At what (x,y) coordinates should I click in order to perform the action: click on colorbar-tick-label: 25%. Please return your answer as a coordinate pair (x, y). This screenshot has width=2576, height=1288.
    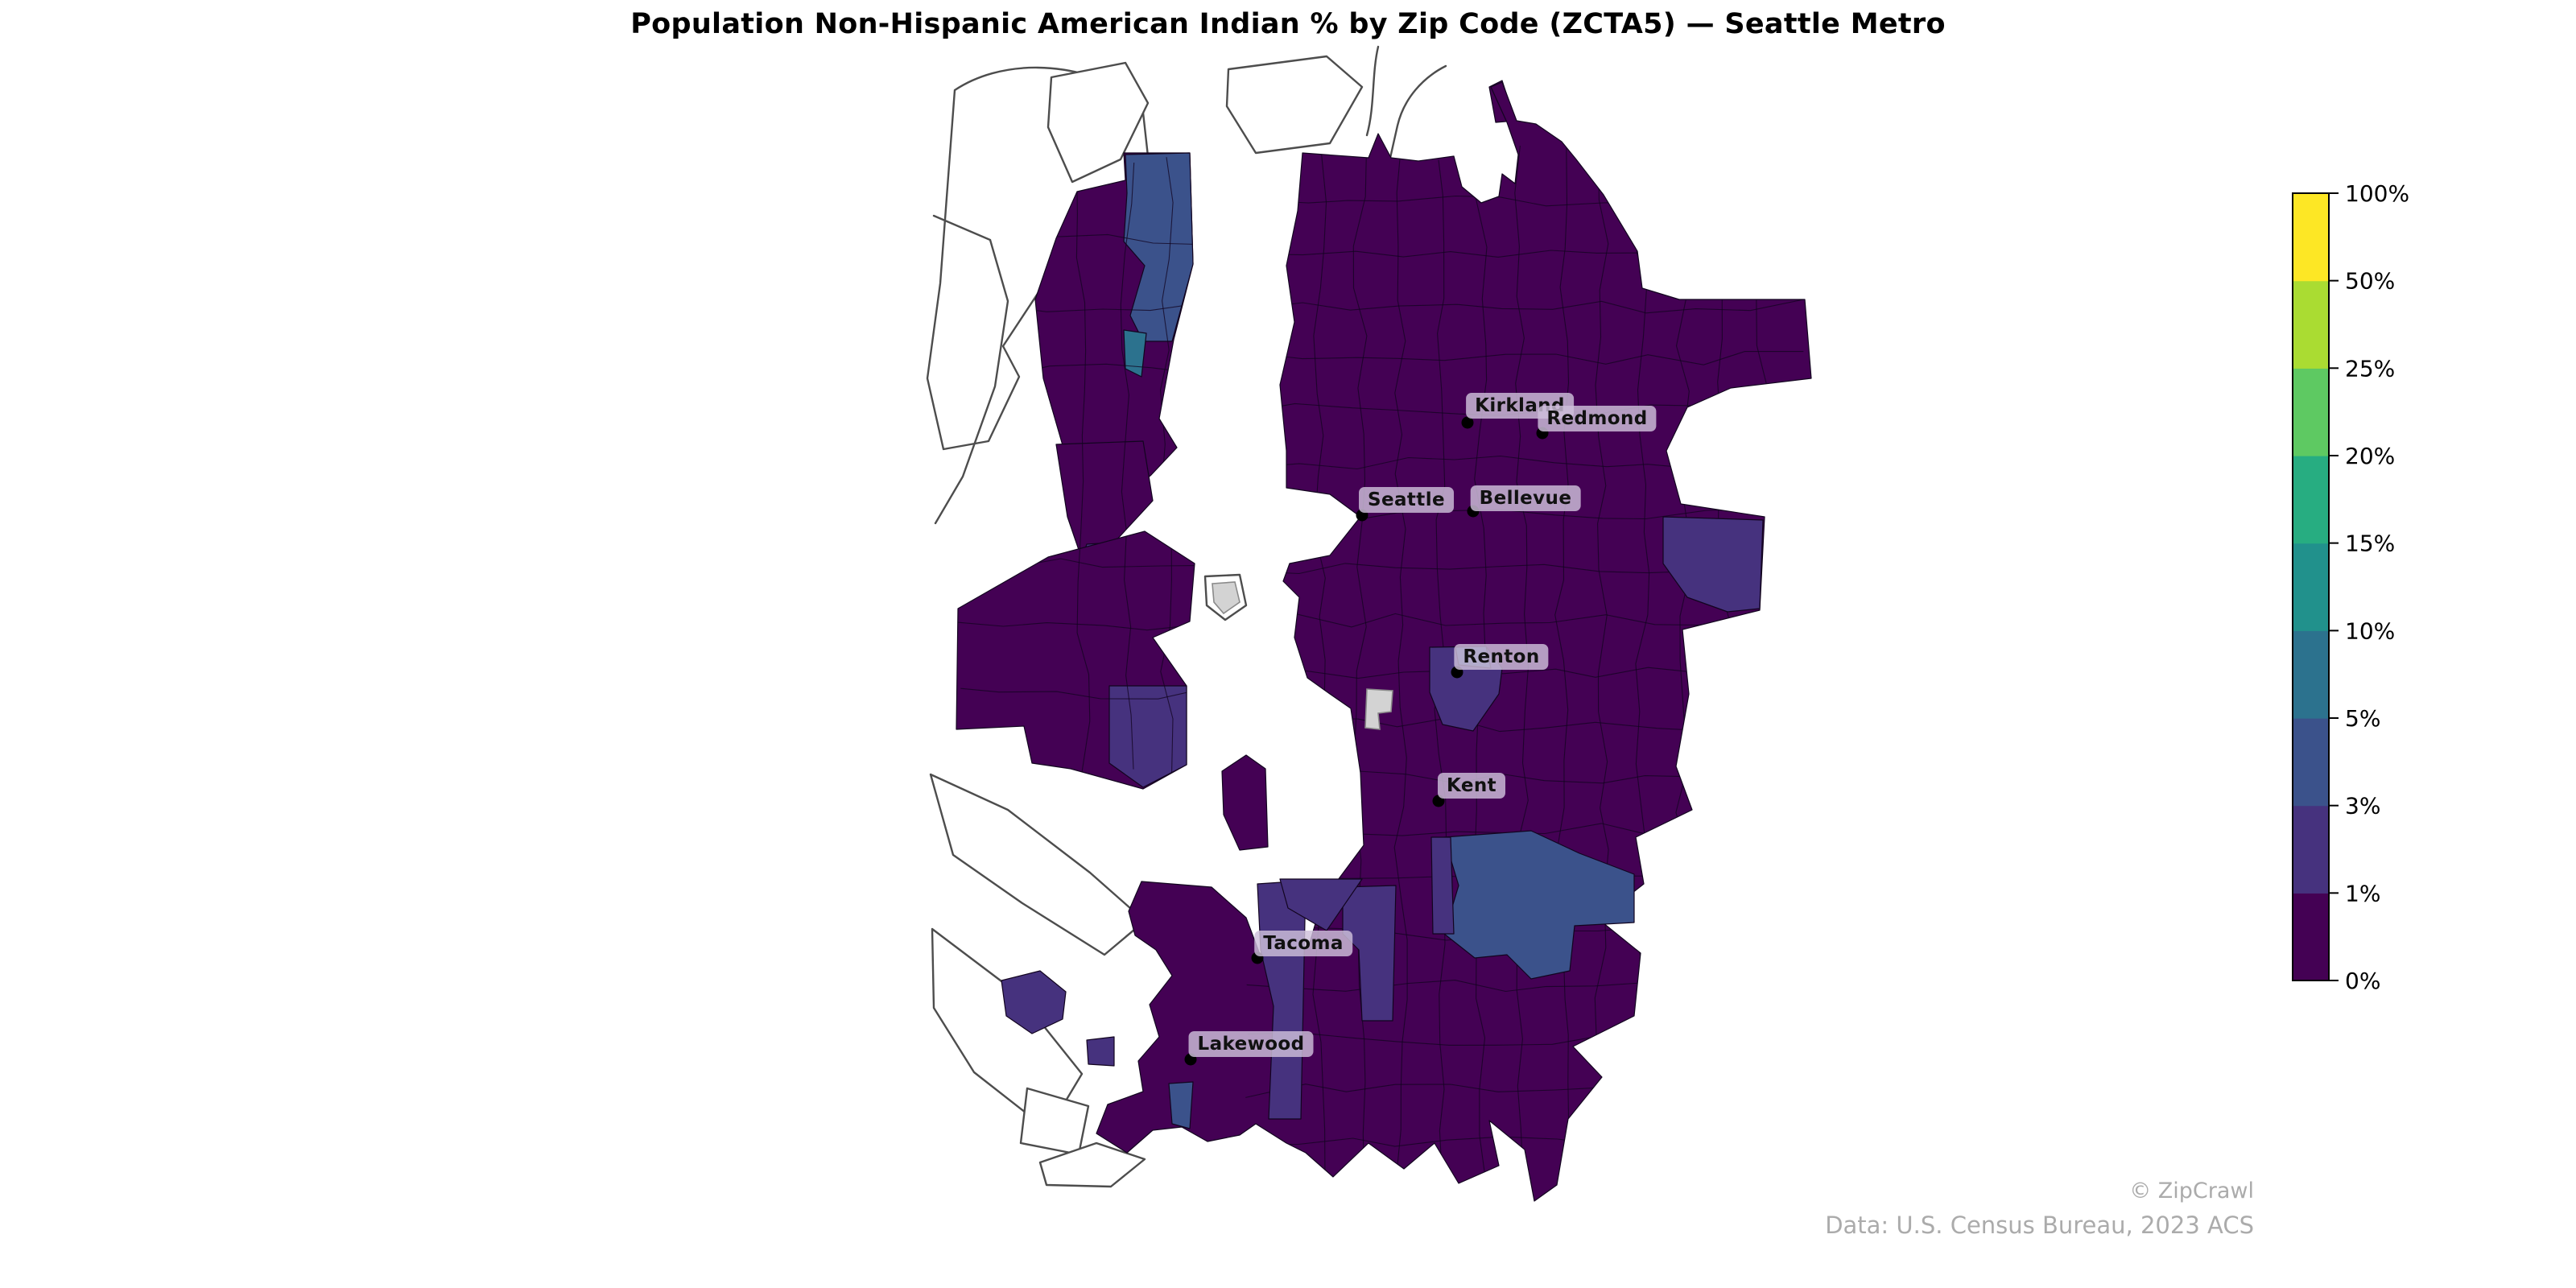
    Looking at the image, I should click on (2370, 368).